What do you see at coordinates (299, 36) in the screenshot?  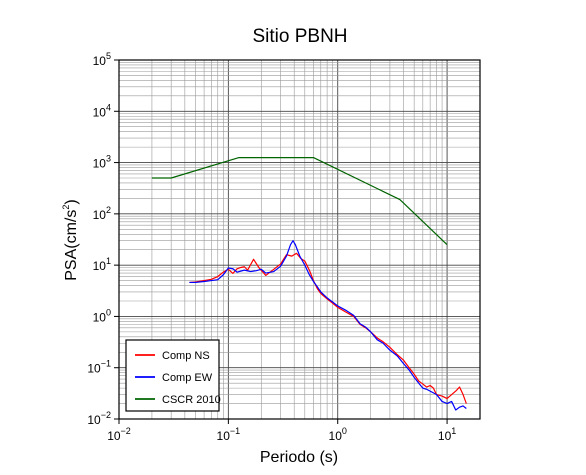 I see `chart-title: Sitio PBNH` at bounding box center [299, 36].